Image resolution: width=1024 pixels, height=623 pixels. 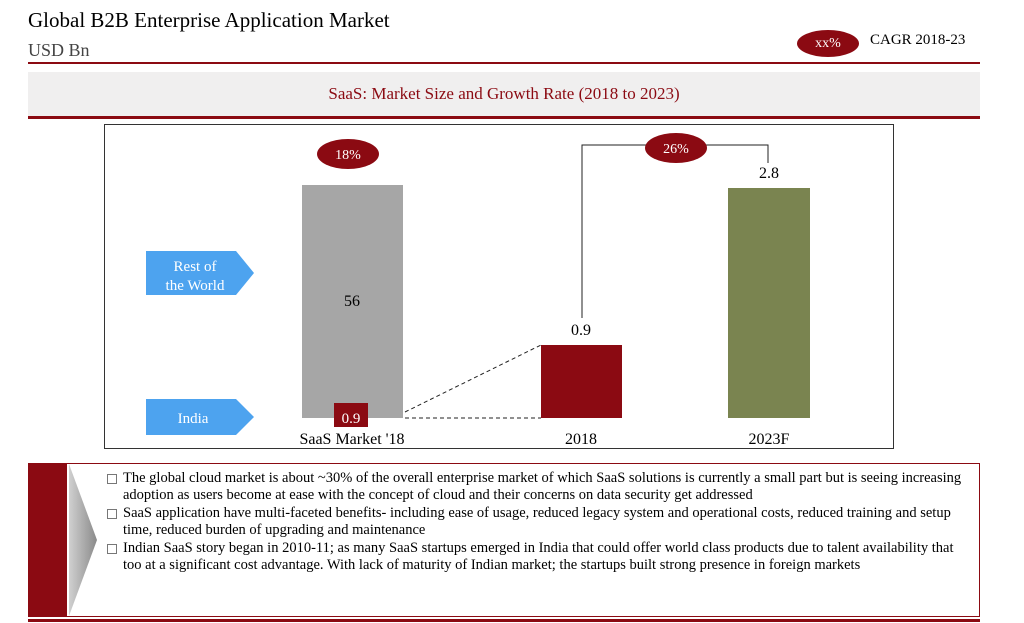 I want to click on page-subtitle: USD Bn, so click(x=59, y=50).